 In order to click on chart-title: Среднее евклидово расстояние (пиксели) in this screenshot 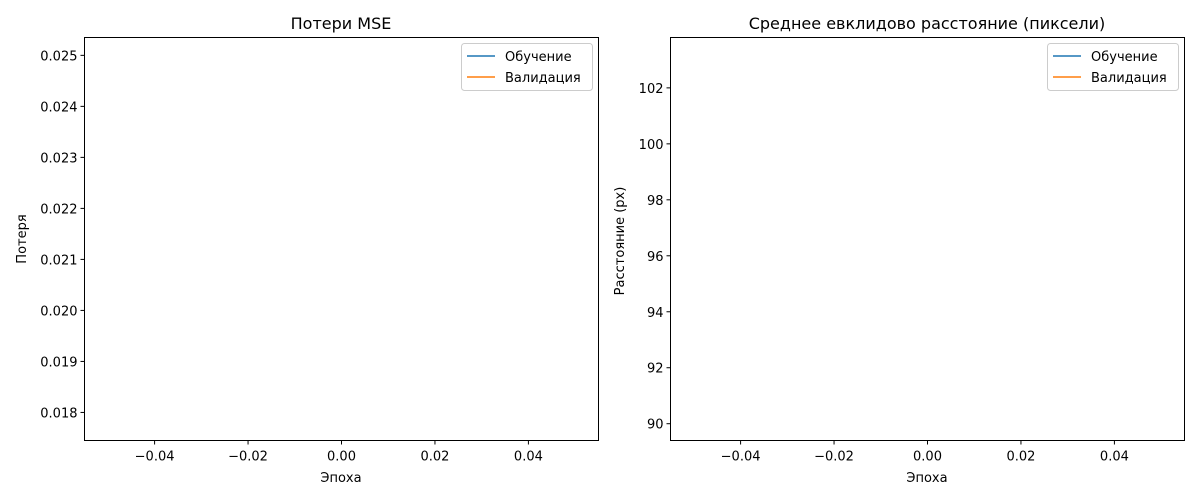, I will do `click(927, 23)`.